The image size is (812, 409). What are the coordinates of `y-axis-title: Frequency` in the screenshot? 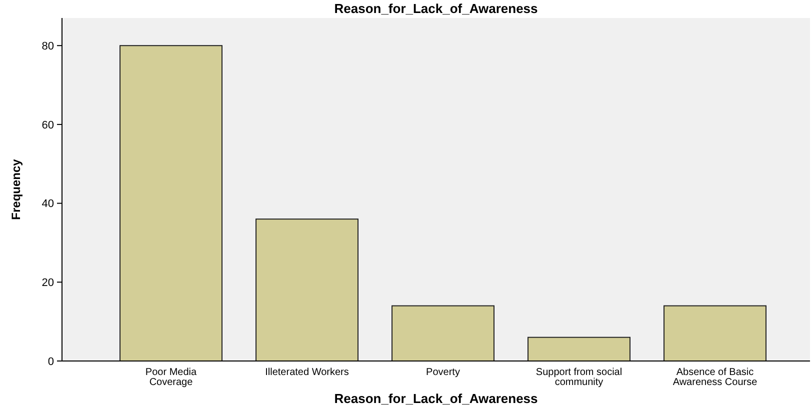 It's located at (16, 189).